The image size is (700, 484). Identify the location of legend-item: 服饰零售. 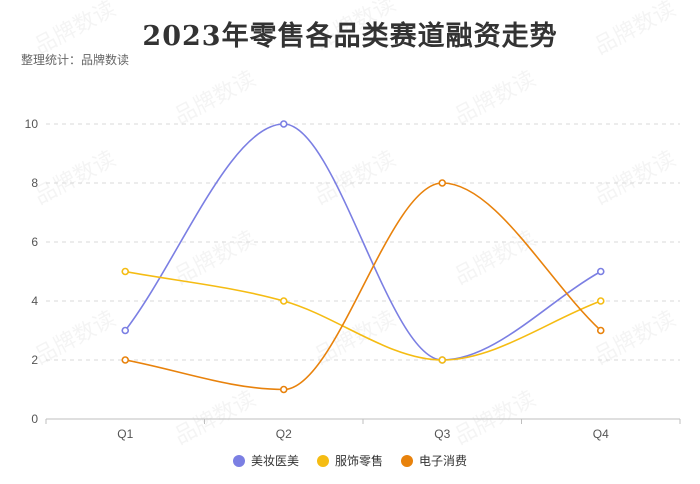
(349, 460).